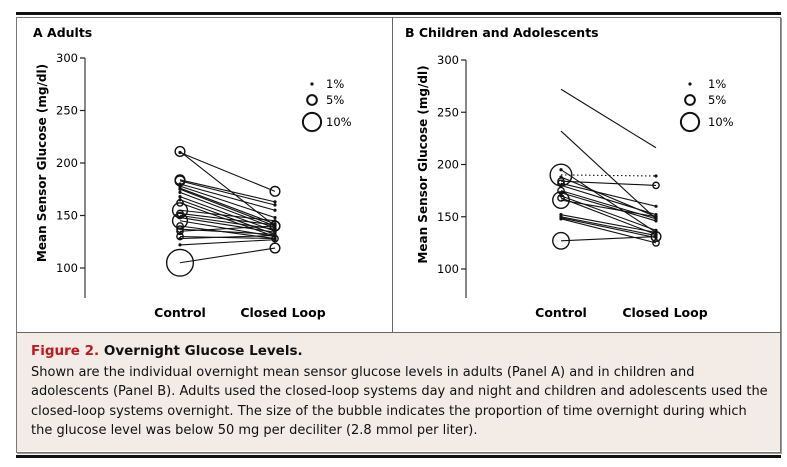  Describe the element at coordinates (398, 332) in the screenshot. I see `caption-divider` at that location.